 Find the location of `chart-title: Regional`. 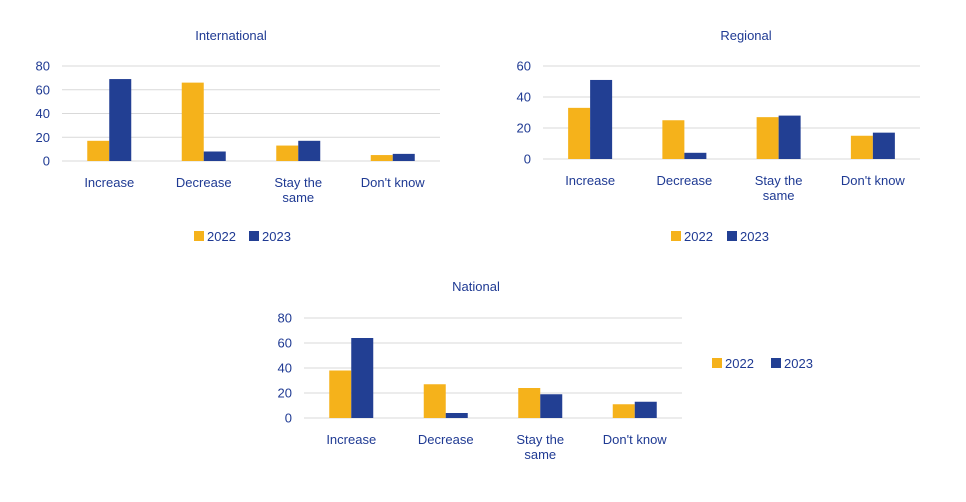

chart-title: Regional is located at coordinates (745, 35).